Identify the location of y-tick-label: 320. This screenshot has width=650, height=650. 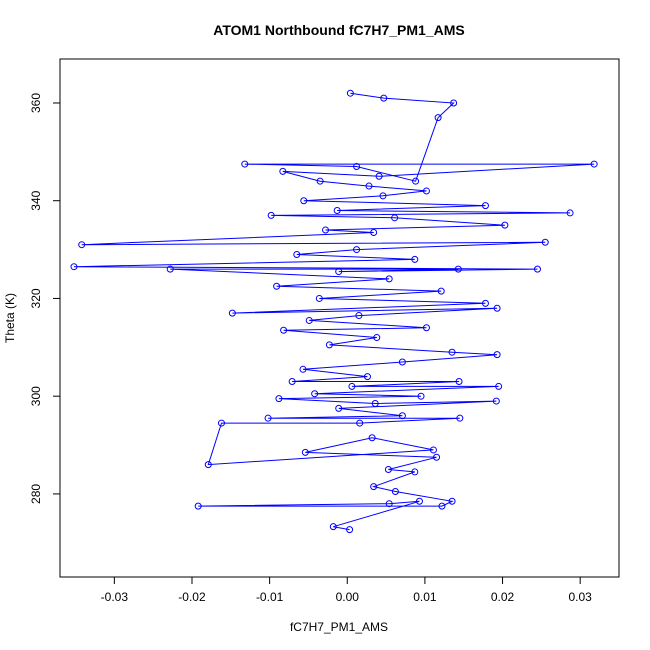
(36, 298).